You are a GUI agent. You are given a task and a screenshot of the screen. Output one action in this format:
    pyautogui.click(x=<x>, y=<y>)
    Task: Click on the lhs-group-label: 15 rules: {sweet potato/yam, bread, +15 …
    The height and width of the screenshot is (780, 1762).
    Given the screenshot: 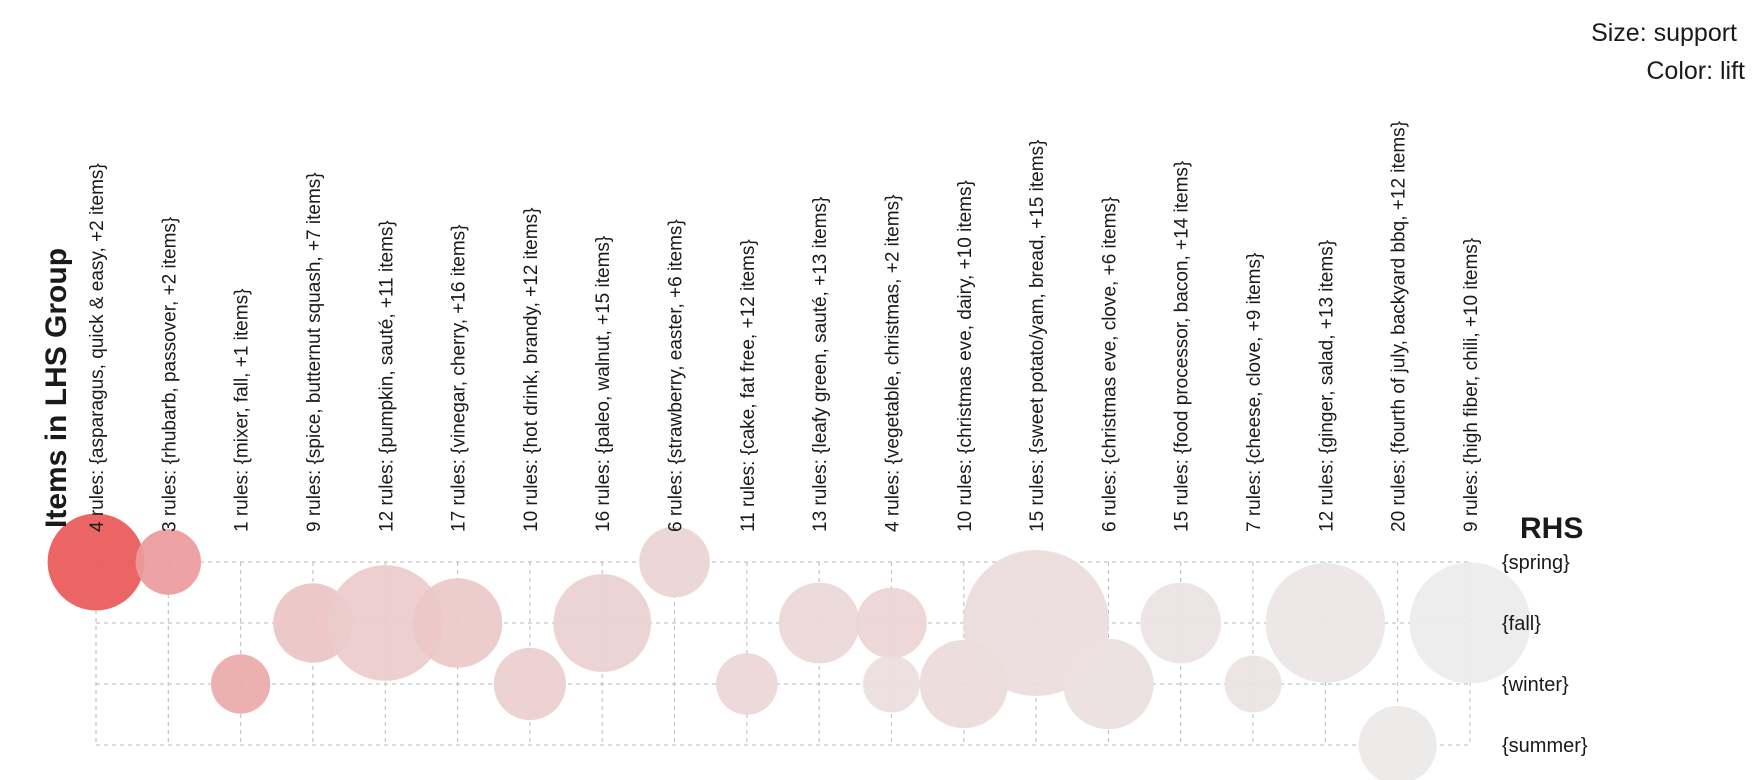 What is the action you would take?
    pyautogui.click(x=1037, y=336)
    